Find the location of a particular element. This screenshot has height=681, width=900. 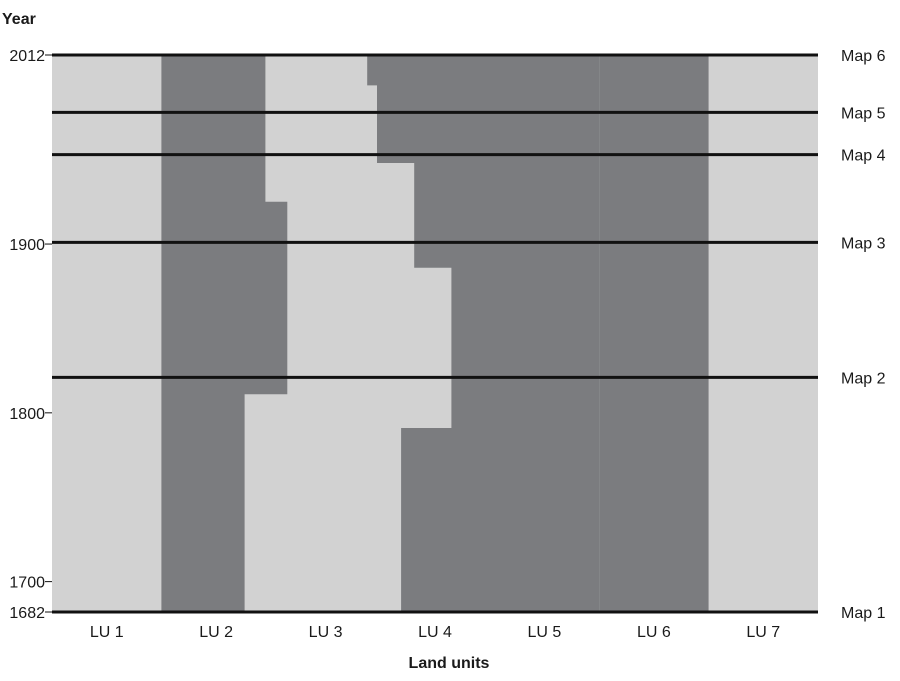

y-tick-label: 1682 is located at coordinates (27, 613).